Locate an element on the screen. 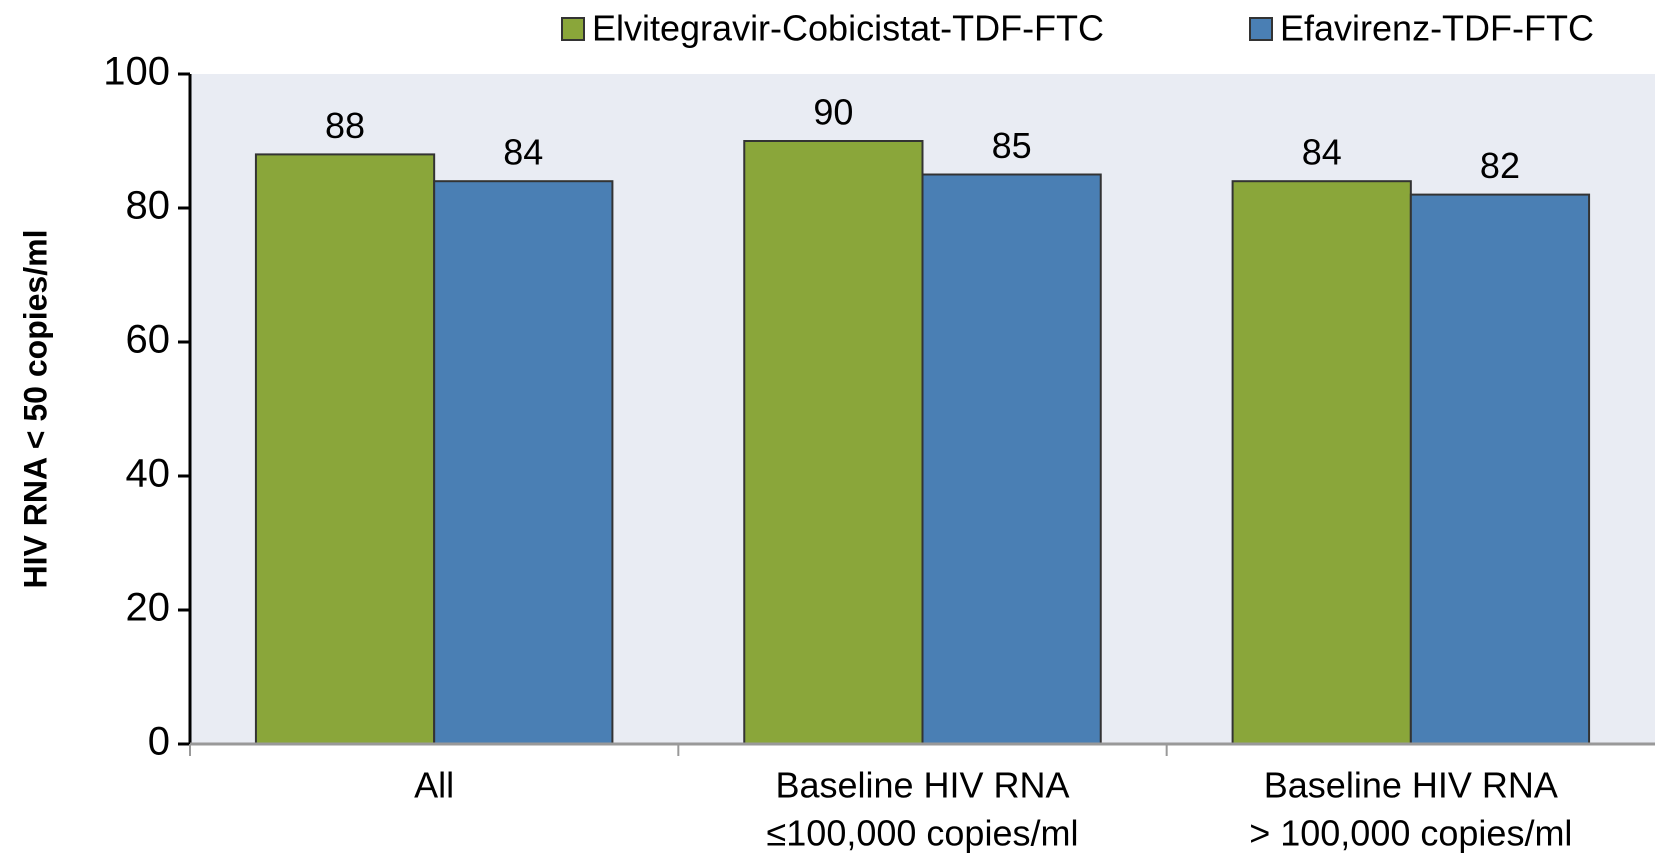 The width and height of the screenshot is (1655, 858). y-tick-label: 20 is located at coordinates (148, 608).